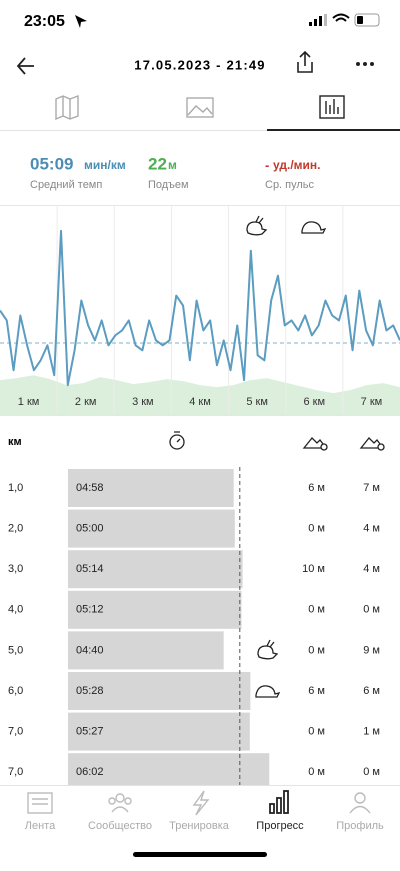 The image size is (400, 871). Describe the element at coordinates (365, 64) in the screenshot. I see `more-button` at that location.